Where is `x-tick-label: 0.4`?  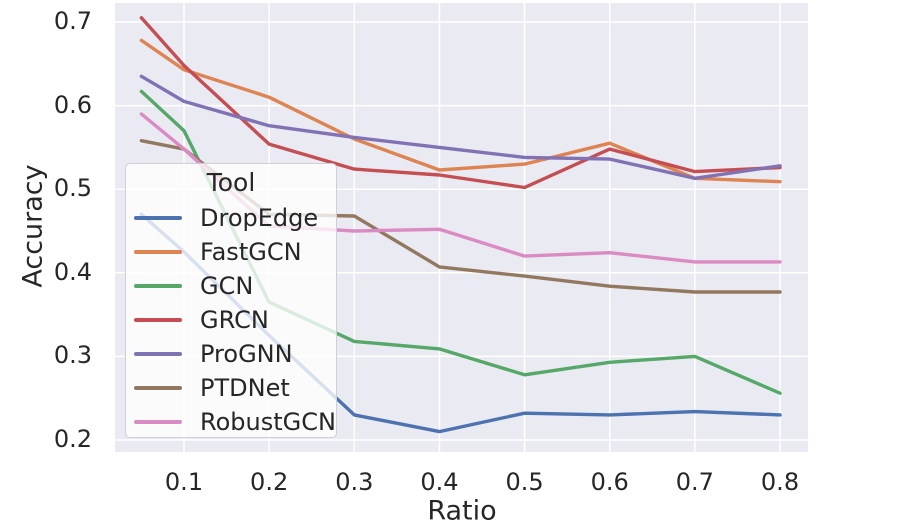
x-tick-label: 0.4 is located at coordinates (439, 482).